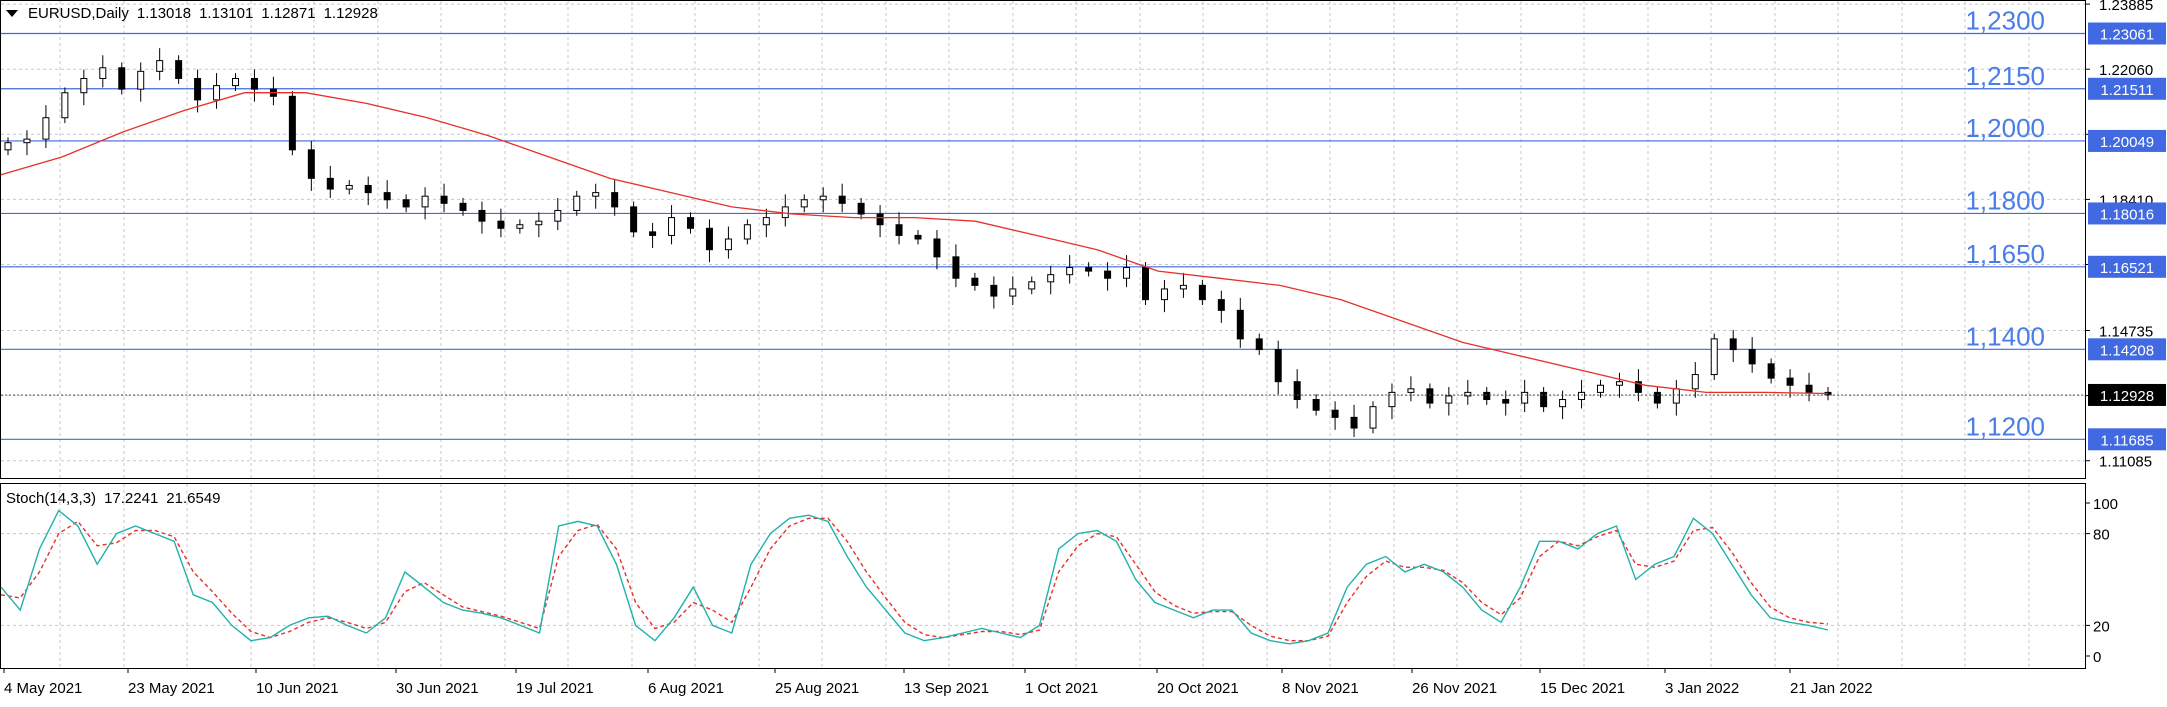  Describe the element at coordinates (1320, 688) in the screenshot. I see `x-tick-label: 8 Nov 2021` at that location.